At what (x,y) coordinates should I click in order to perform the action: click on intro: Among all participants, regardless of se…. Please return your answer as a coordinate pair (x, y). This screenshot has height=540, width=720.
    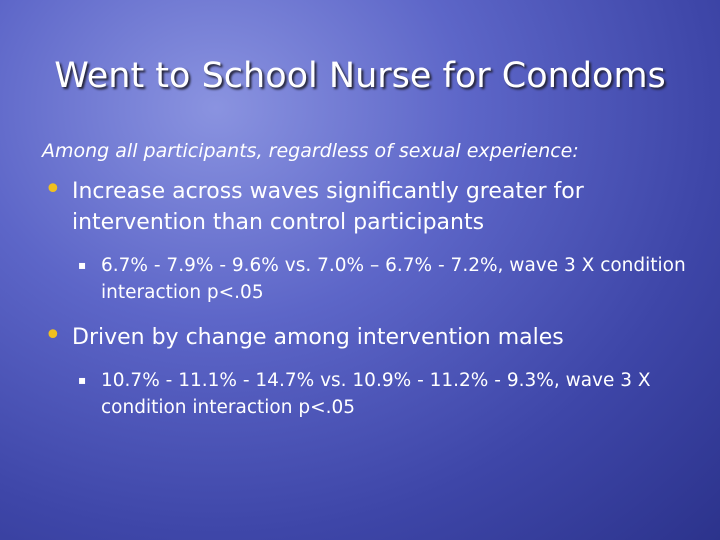
    Looking at the image, I should click on (310, 151).